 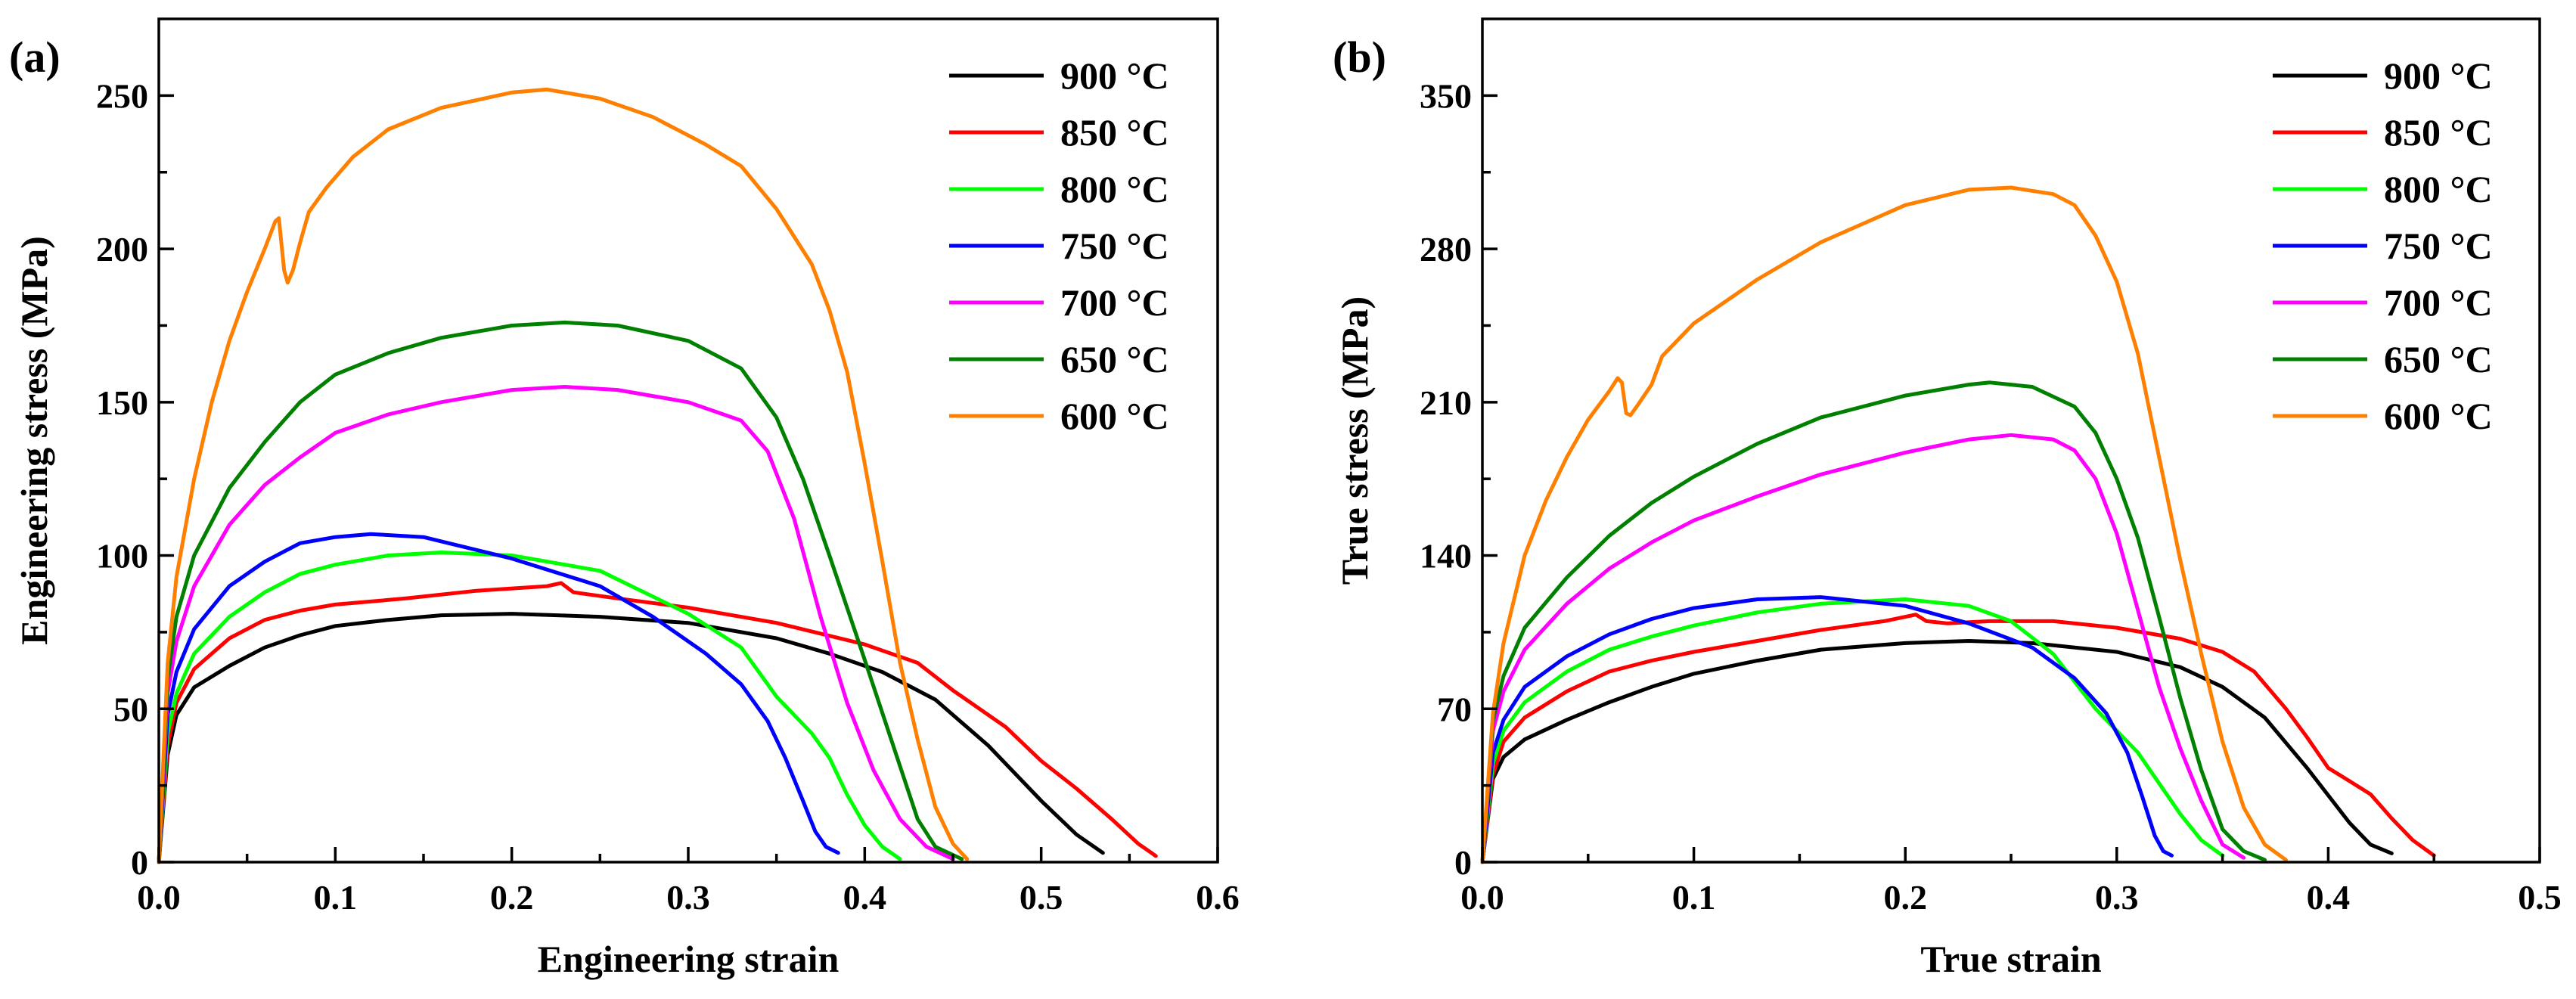 What do you see at coordinates (1446, 556) in the screenshot?
I see `y-tick-label: 140` at bounding box center [1446, 556].